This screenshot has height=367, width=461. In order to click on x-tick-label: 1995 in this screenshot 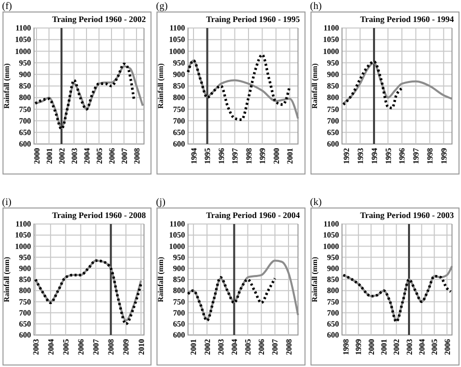, I will do `click(388, 156)`.